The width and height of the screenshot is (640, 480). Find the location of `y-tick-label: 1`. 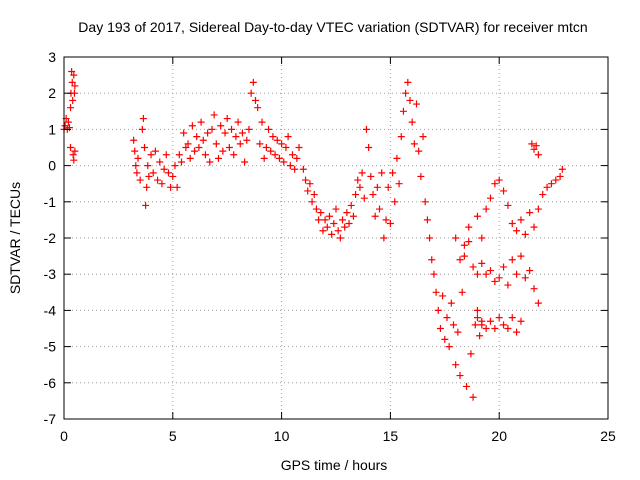

y-tick-label: 1 is located at coordinates (52, 129).